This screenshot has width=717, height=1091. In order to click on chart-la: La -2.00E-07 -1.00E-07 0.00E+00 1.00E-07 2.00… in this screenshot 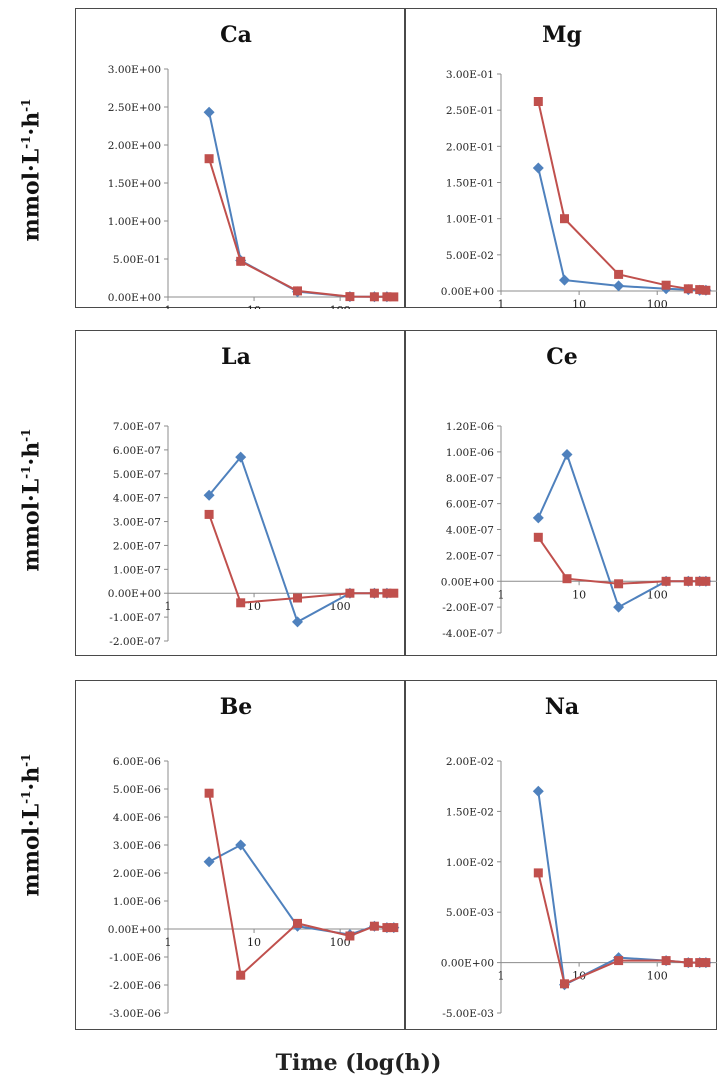, I will do `click(240, 493)`.